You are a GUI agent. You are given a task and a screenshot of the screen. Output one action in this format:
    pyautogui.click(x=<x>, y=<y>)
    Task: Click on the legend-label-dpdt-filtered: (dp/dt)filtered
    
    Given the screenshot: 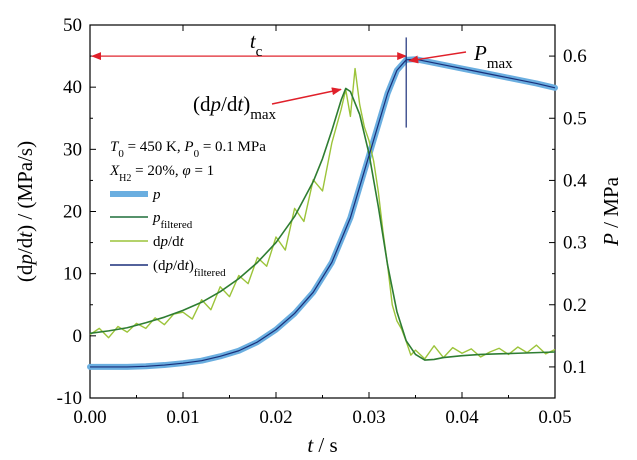 What is the action you would take?
    pyautogui.click(x=189, y=268)
    